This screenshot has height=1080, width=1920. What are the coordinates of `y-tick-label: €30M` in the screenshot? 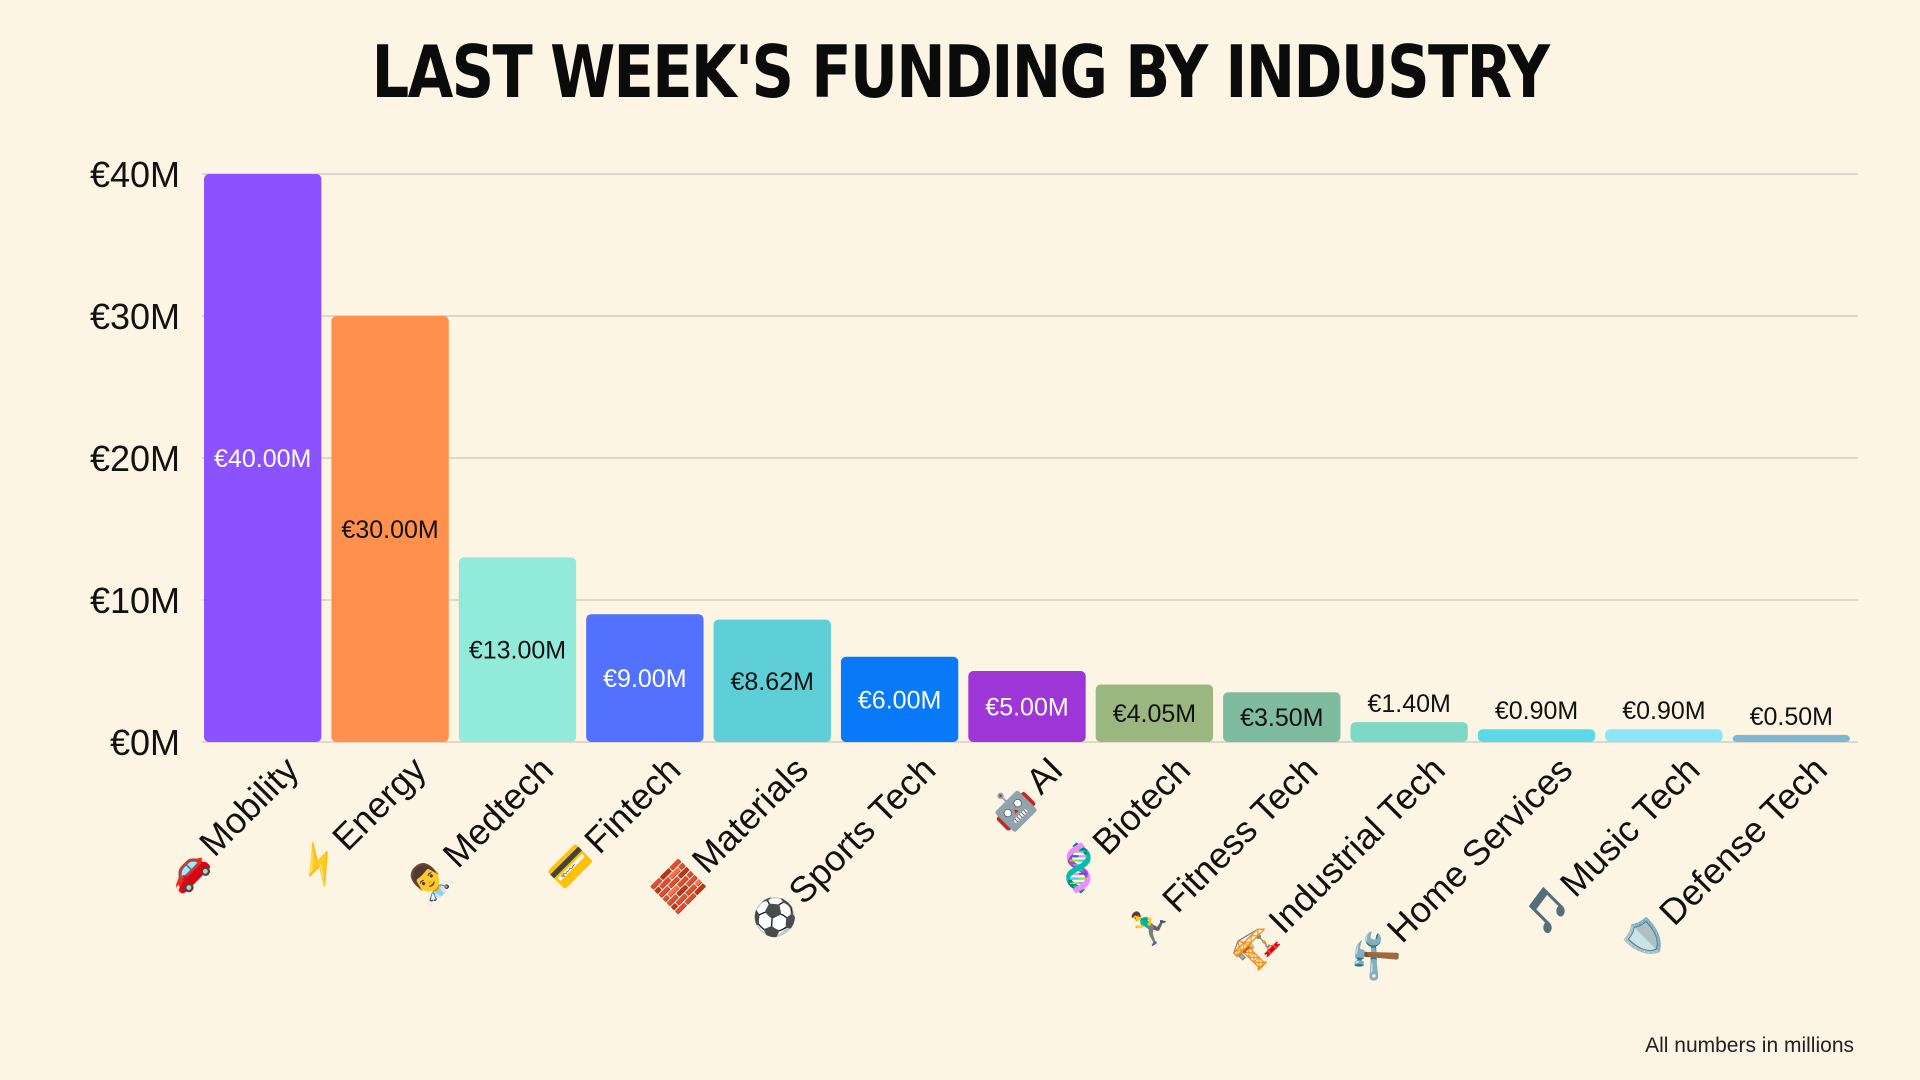 It's located at (135, 316).